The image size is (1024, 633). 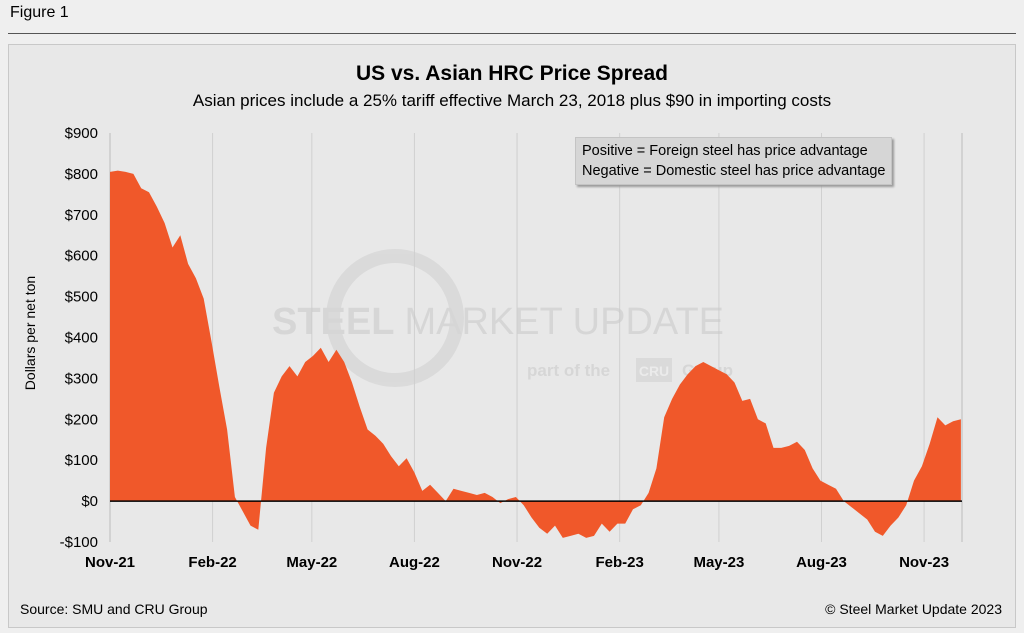 I want to click on y-tick-label: $200, so click(x=81, y=419).